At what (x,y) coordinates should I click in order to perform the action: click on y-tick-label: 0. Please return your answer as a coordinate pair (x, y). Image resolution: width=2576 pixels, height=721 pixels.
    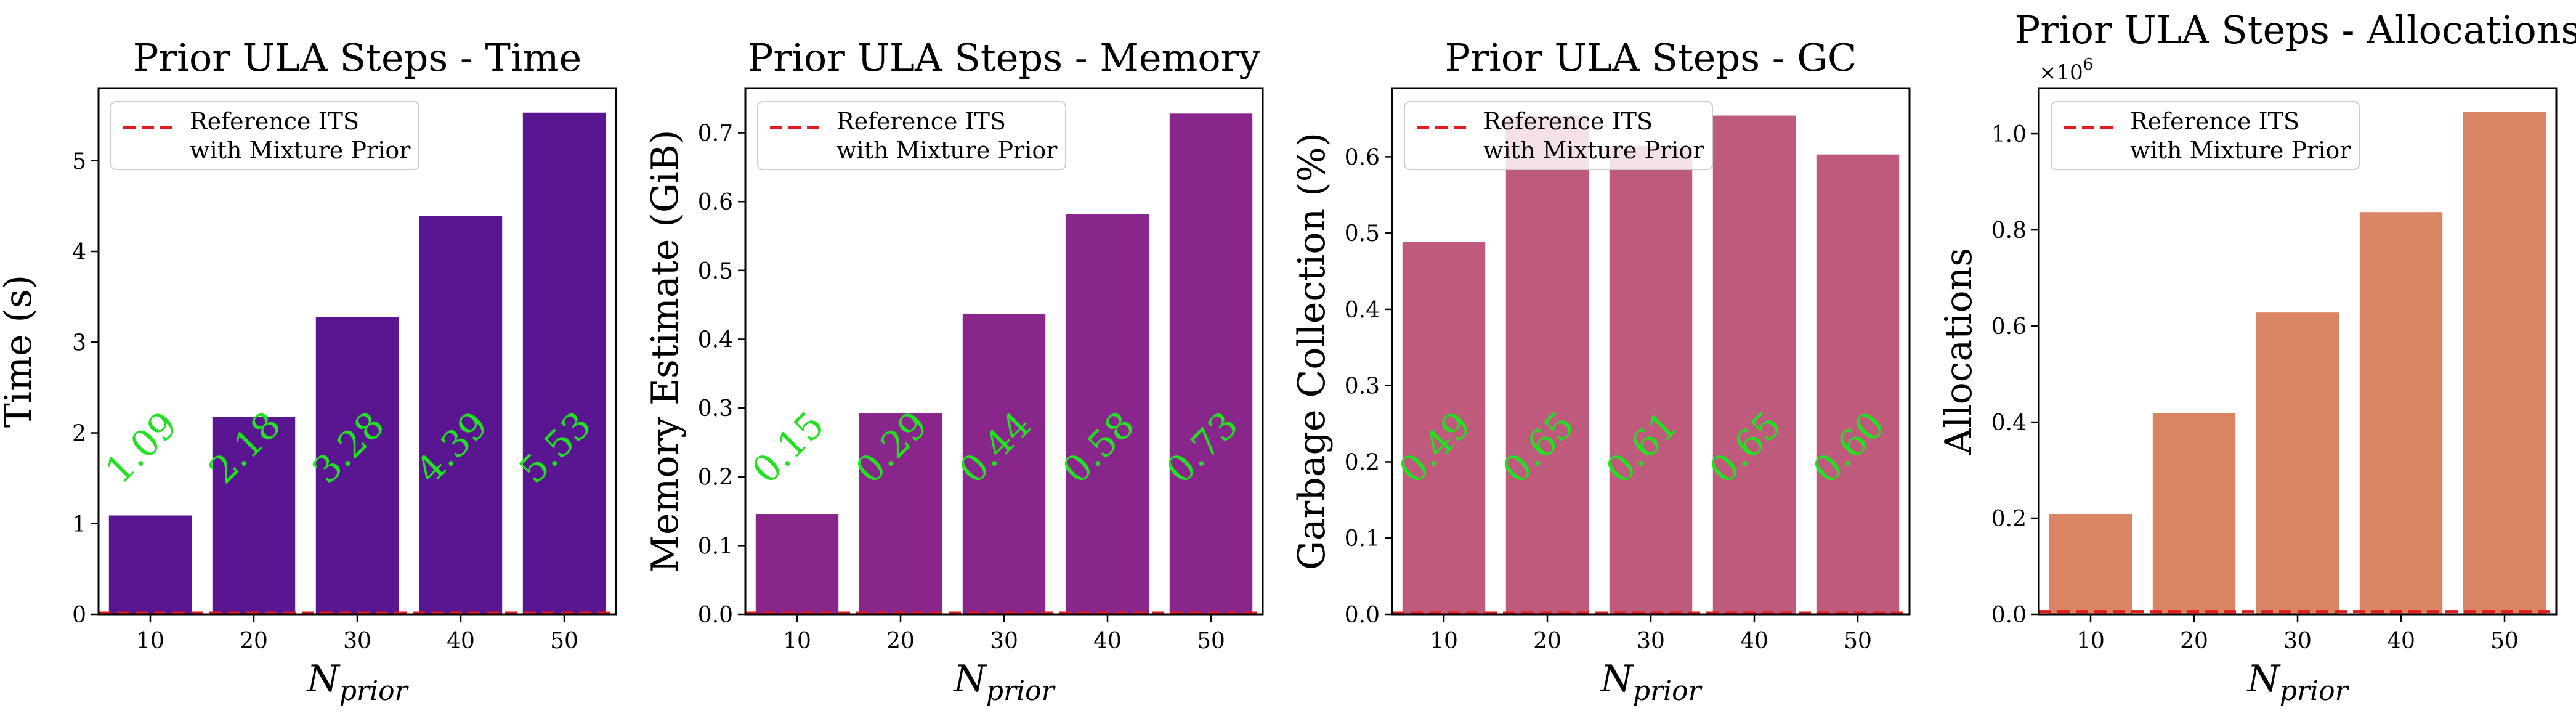
    Looking at the image, I should click on (79, 615).